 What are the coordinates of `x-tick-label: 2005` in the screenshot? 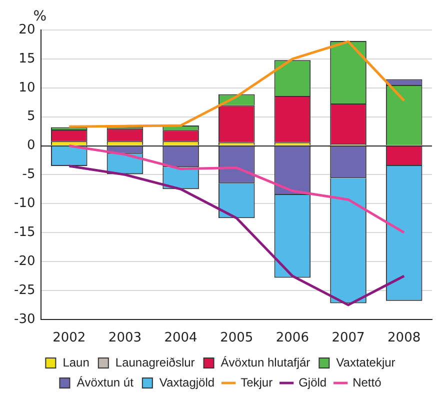 It's located at (237, 338).